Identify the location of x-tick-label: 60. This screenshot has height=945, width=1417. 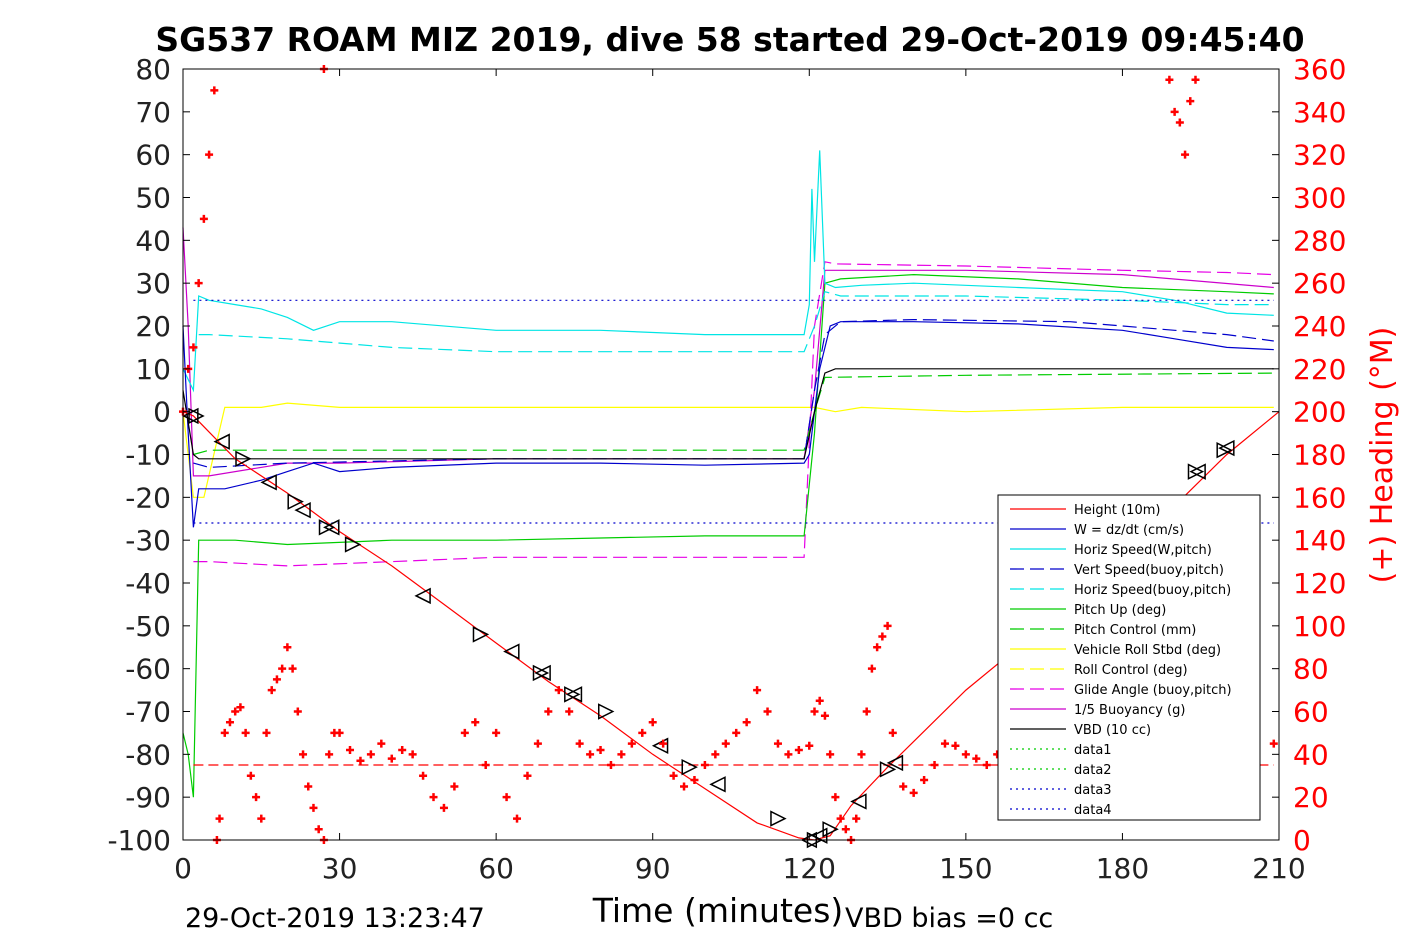
(496, 868).